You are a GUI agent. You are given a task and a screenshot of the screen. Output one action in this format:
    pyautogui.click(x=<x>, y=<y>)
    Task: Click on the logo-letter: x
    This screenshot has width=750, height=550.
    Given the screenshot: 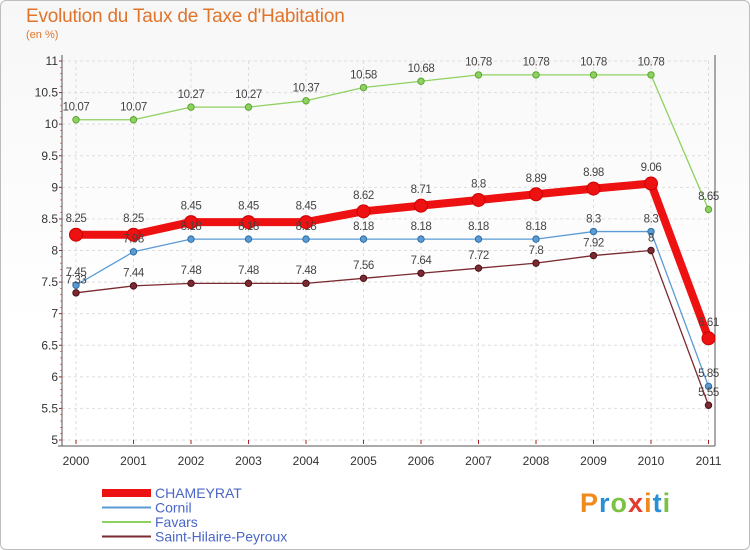 What is the action you would take?
    pyautogui.click(x=636, y=503)
    